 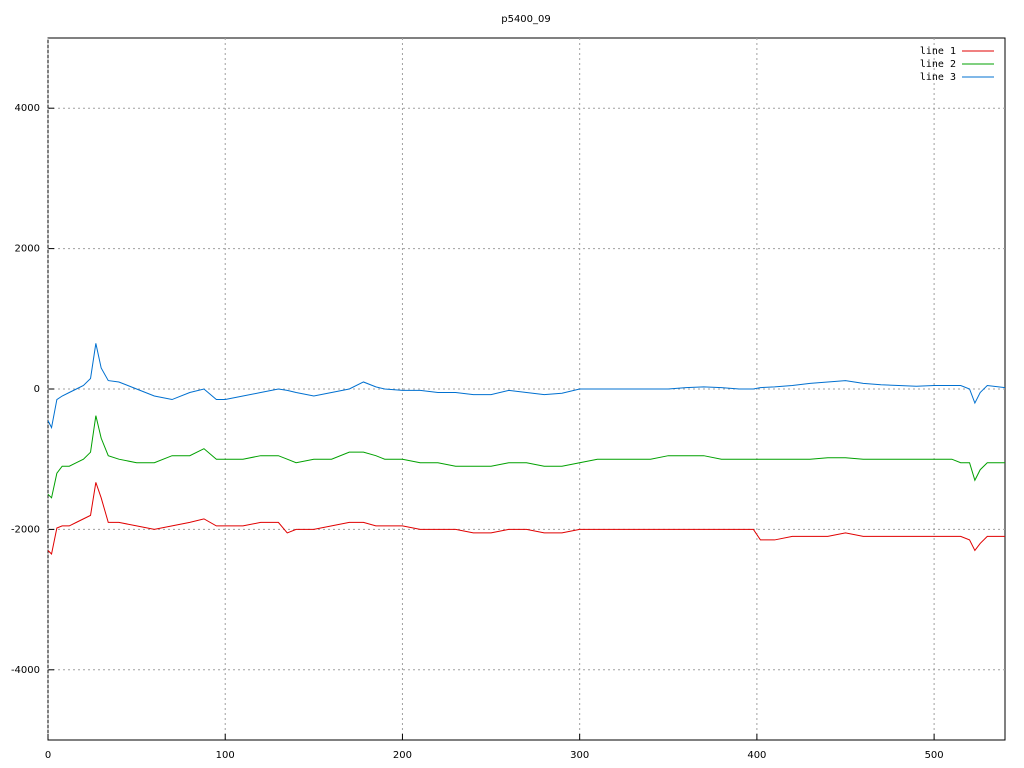 I want to click on chart-title: p5400_09, so click(x=526, y=19).